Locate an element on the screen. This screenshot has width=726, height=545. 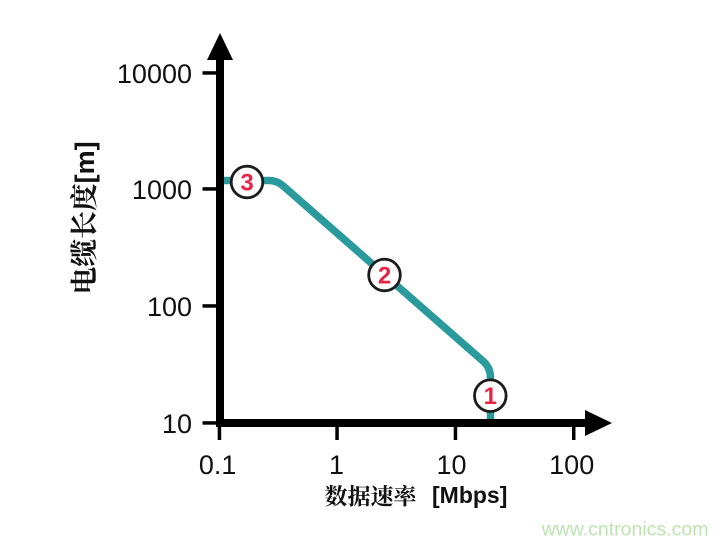
svg-text: www.cntronics.com is located at coordinates (625, 530).